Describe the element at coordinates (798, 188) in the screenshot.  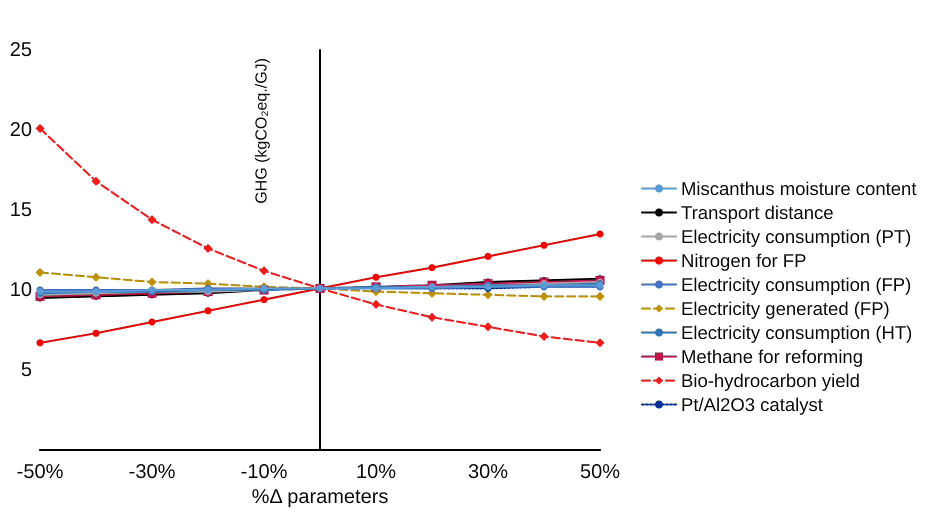
I see `legend-label: Miscanthus moisture content` at that location.